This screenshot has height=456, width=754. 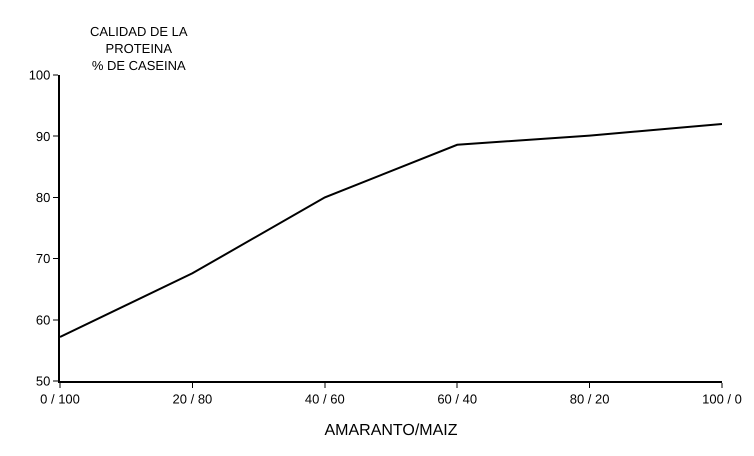 What do you see at coordinates (60, 399) in the screenshot?
I see `x-tick-label: 0 / 100` at bounding box center [60, 399].